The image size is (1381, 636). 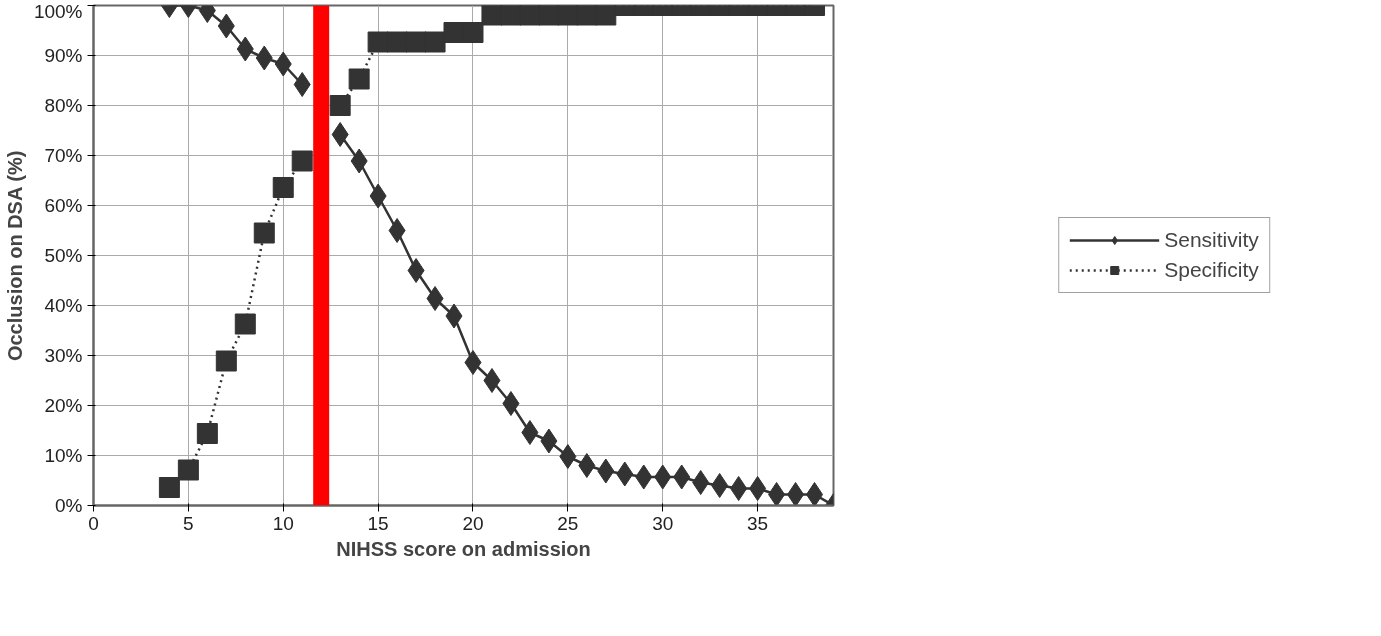 I want to click on y-tick-label: 100%, so click(x=58, y=11).